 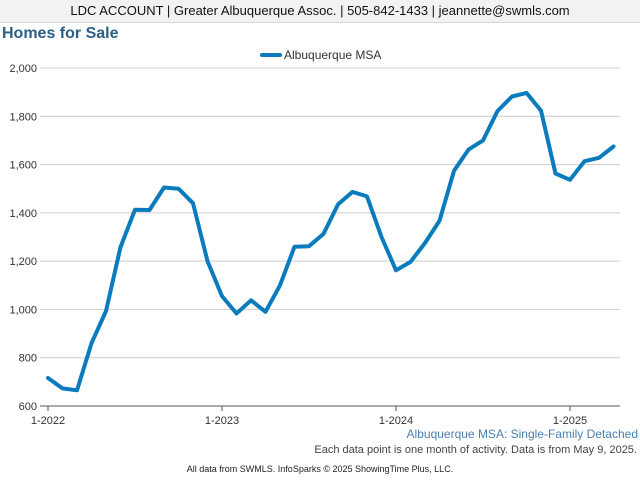 What do you see at coordinates (60, 33) in the screenshot?
I see `page-title: Homes for Sale` at bounding box center [60, 33].